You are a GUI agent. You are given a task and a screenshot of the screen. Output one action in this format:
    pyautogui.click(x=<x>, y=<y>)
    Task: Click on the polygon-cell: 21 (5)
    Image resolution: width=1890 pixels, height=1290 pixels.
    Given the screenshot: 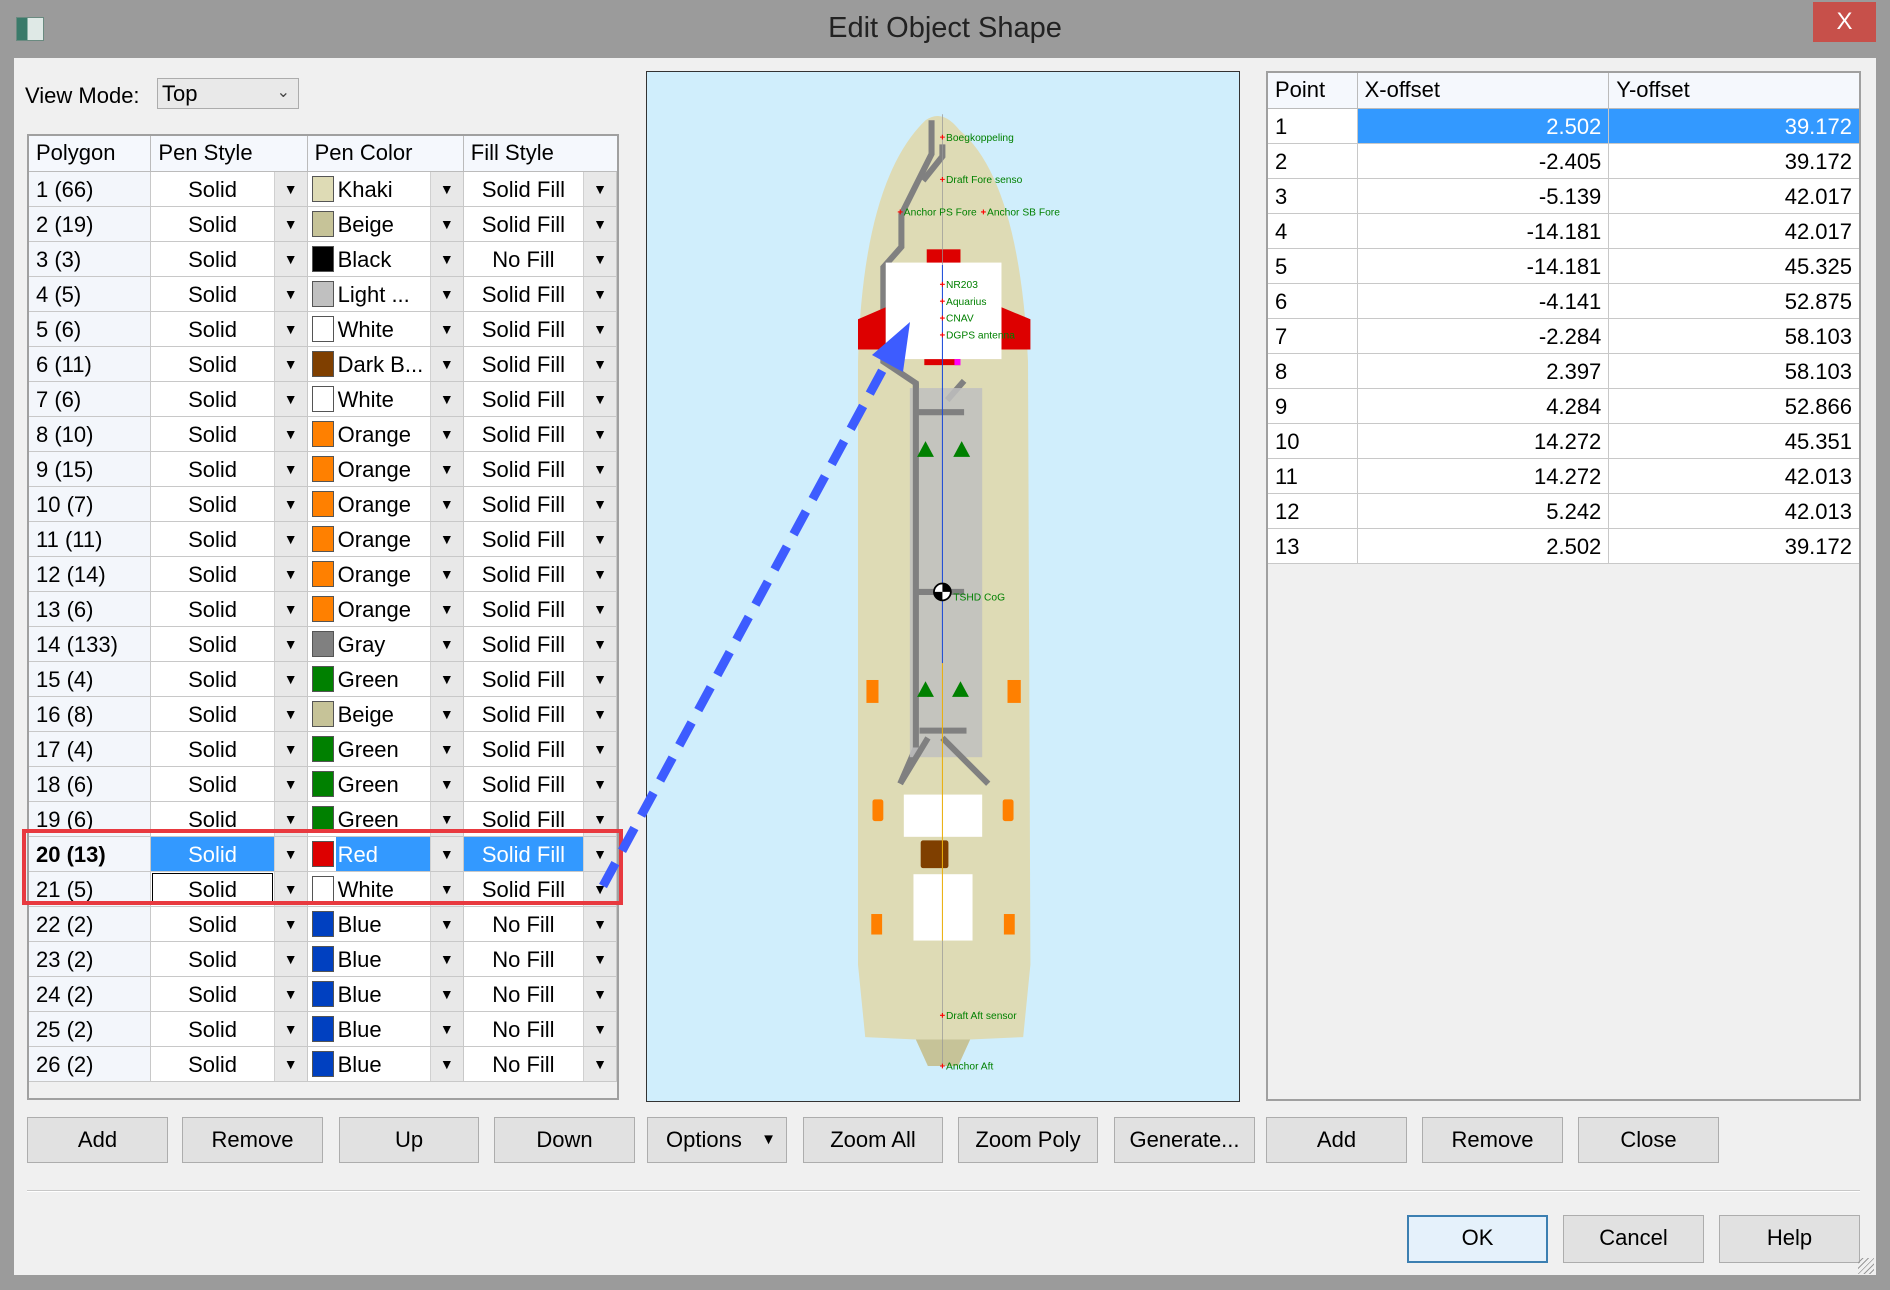 What is the action you would take?
    pyautogui.click(x=90, y=889)
    